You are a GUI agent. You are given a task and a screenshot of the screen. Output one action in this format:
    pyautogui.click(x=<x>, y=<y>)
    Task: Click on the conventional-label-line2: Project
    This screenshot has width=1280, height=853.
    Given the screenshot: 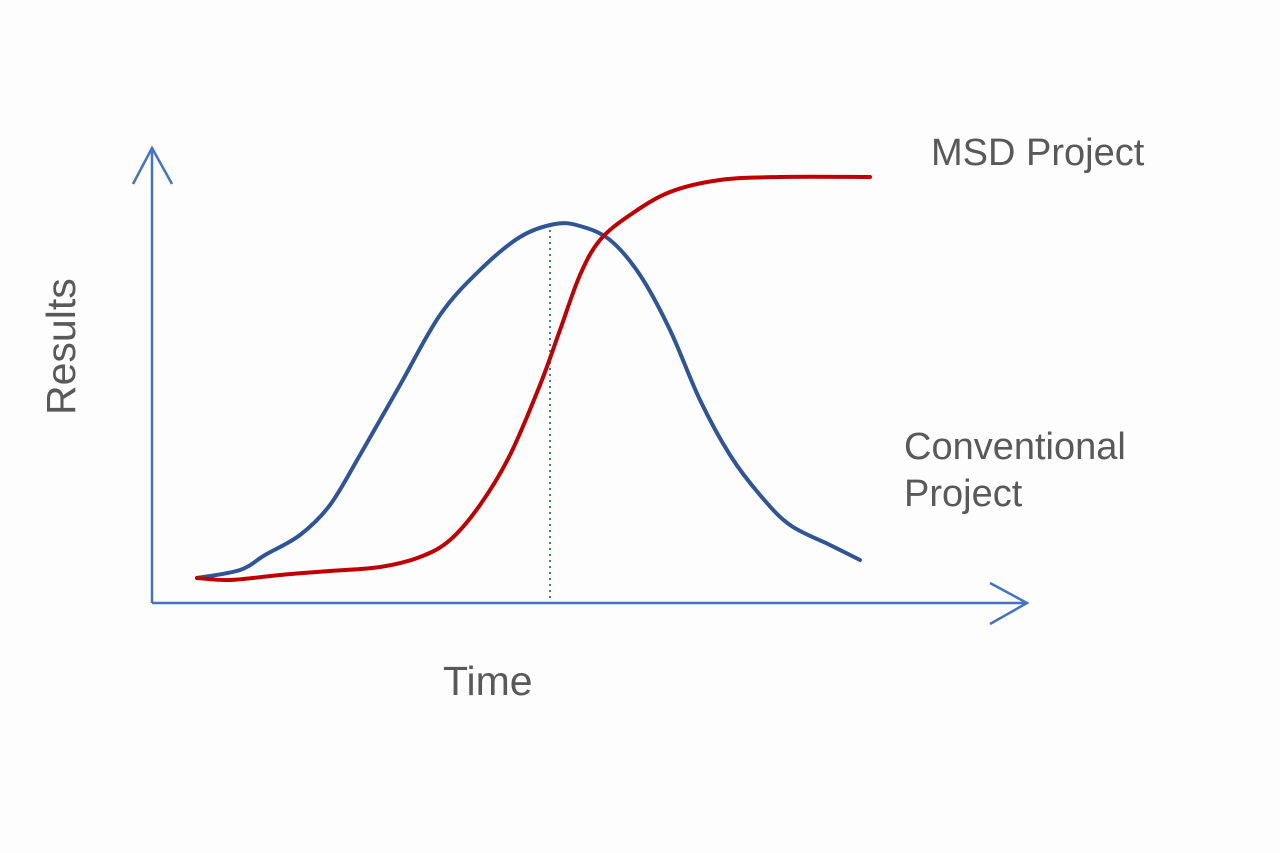 What is the action you would take?
    pyautogui.click(x=963, y=494)
    